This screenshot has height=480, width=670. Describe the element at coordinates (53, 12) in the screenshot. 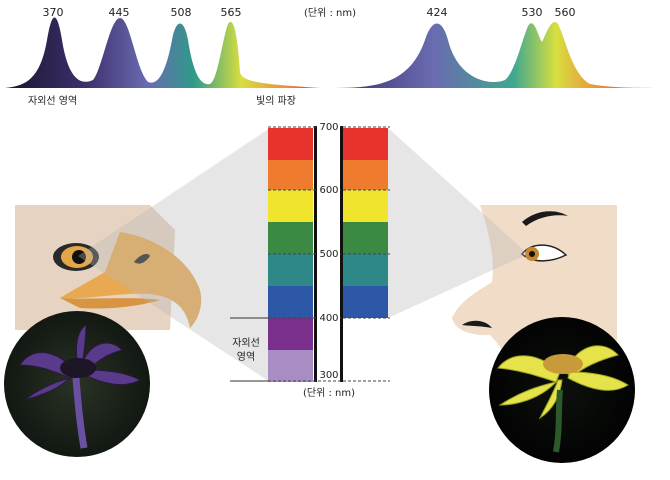

I see `peak-label-1: 370` at that location.